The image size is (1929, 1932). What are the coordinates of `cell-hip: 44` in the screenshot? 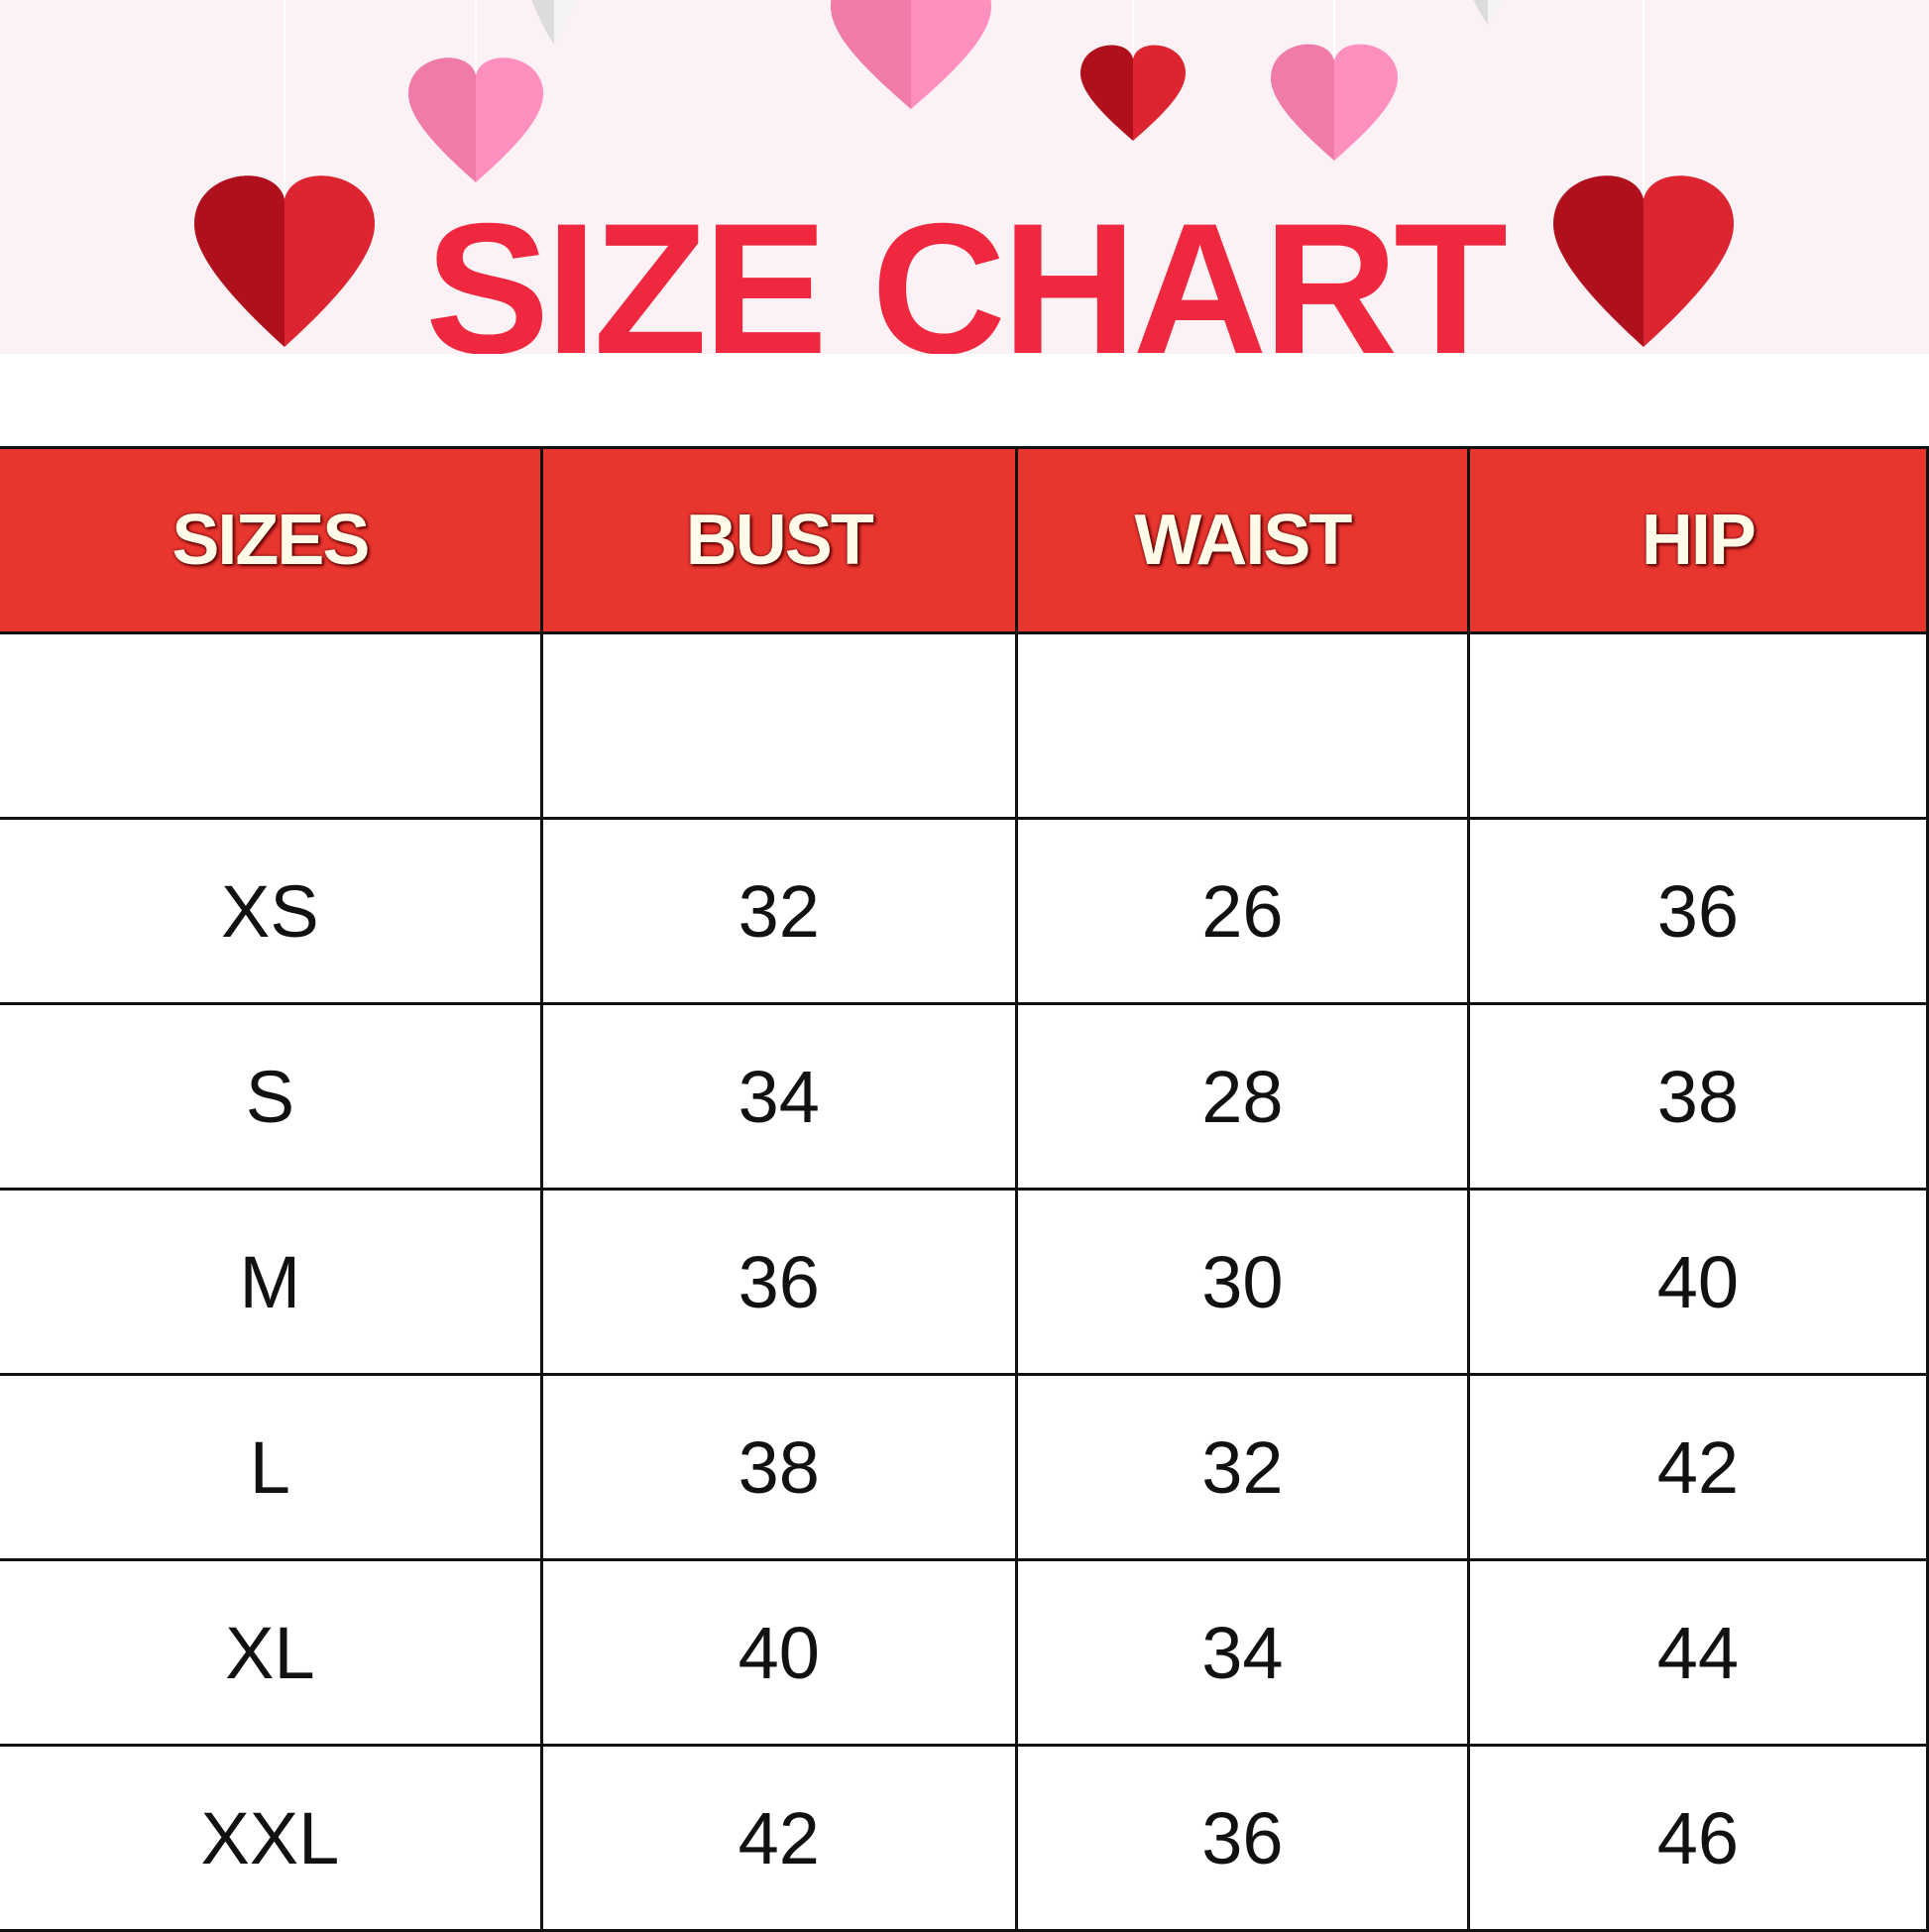 It's located at (1697, 1653).